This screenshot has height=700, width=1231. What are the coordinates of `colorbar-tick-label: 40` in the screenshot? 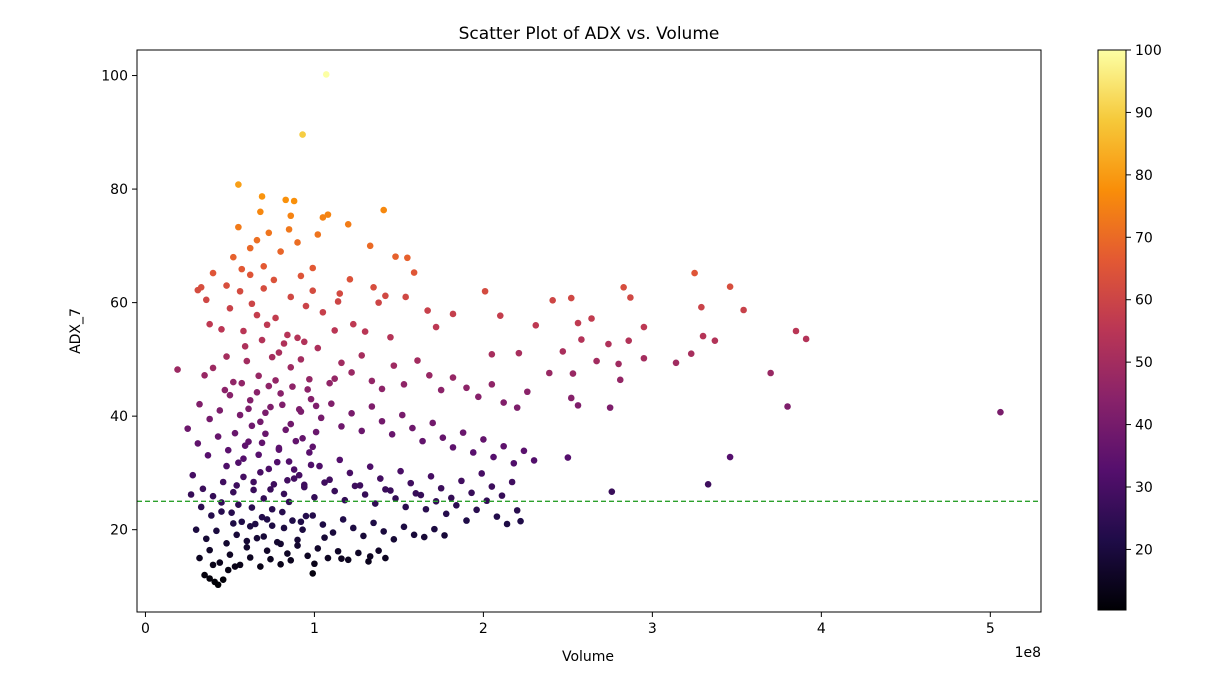 It's located at (1144, 426).